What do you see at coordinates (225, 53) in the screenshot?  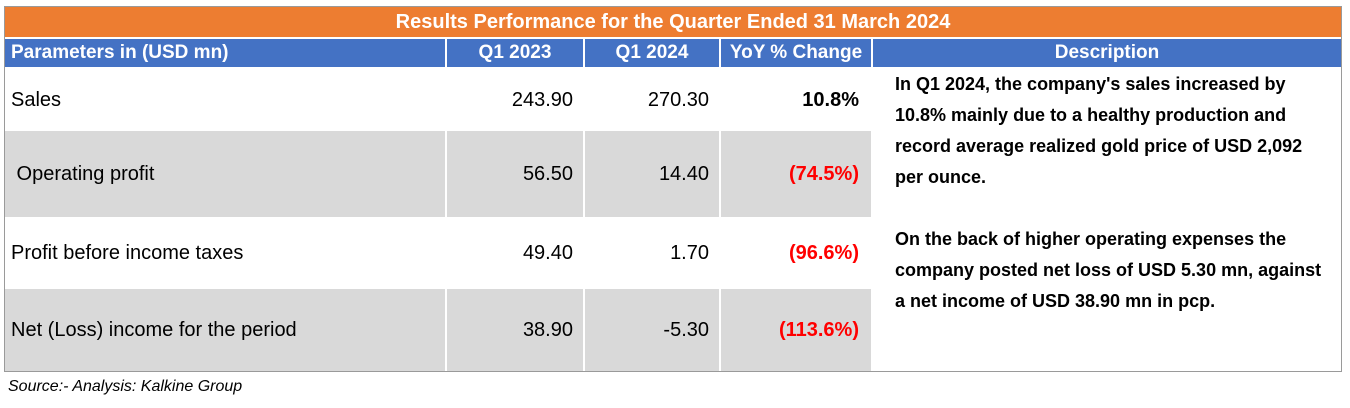 I see `header-parameters: Parameters in (USD mn)` at bounding box center [225, 53].